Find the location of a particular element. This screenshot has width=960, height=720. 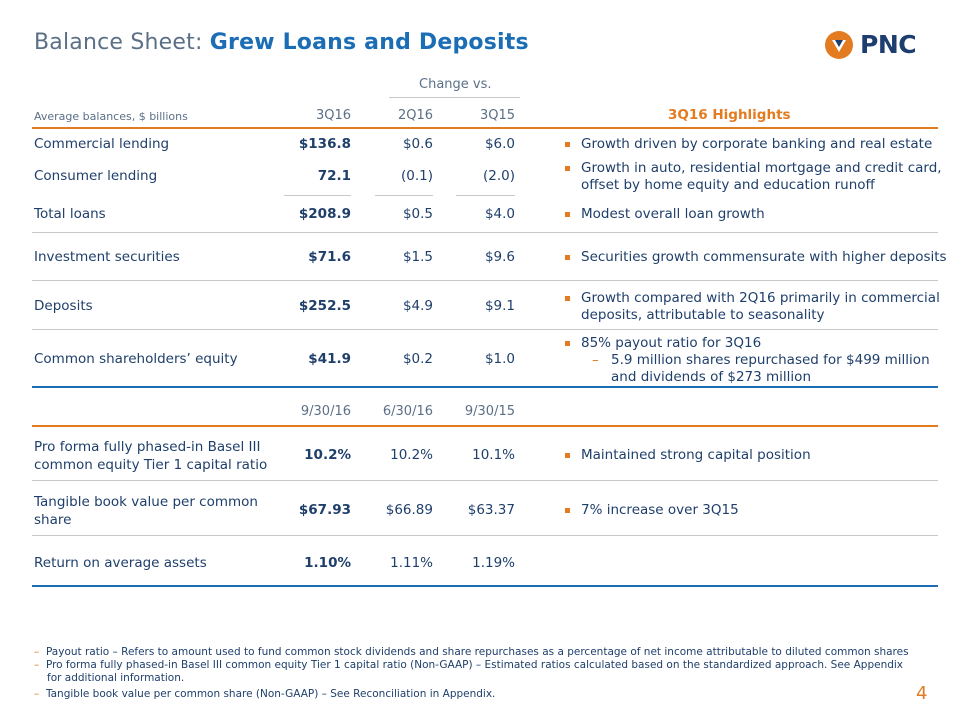

subtotal-rule-2q16 is located at coordinates (404, 195).